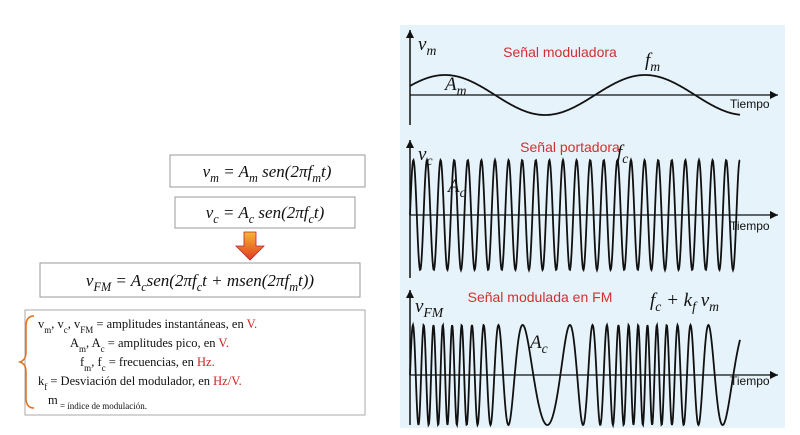  I want to click on panel-title: Señal modulada en FM, so click(540, 297).